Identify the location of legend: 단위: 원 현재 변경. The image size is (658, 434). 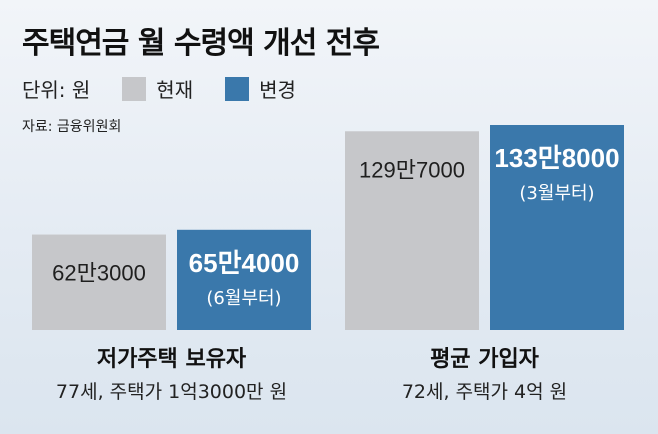
(159, 88).